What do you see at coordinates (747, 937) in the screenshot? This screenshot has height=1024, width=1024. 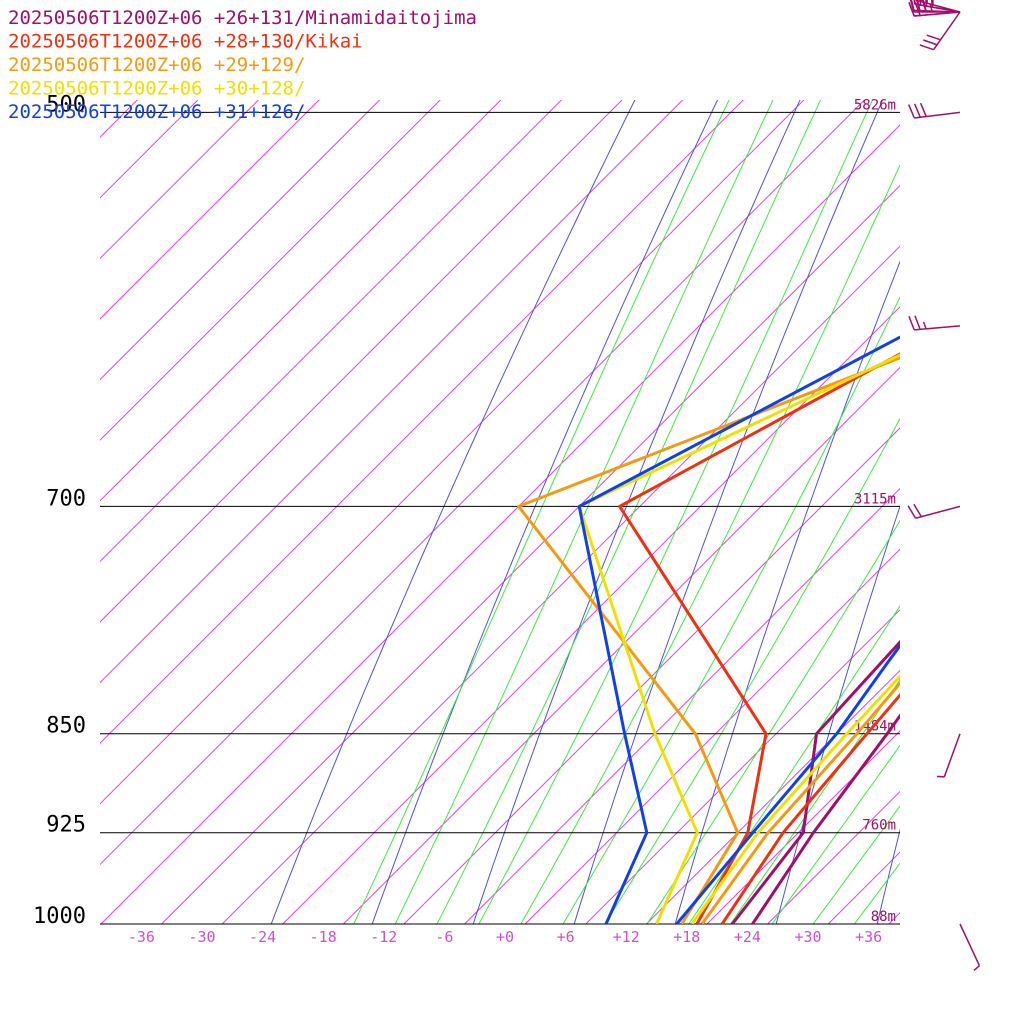 I see `x-tick-label: +24` at bounding box center [747, 937].